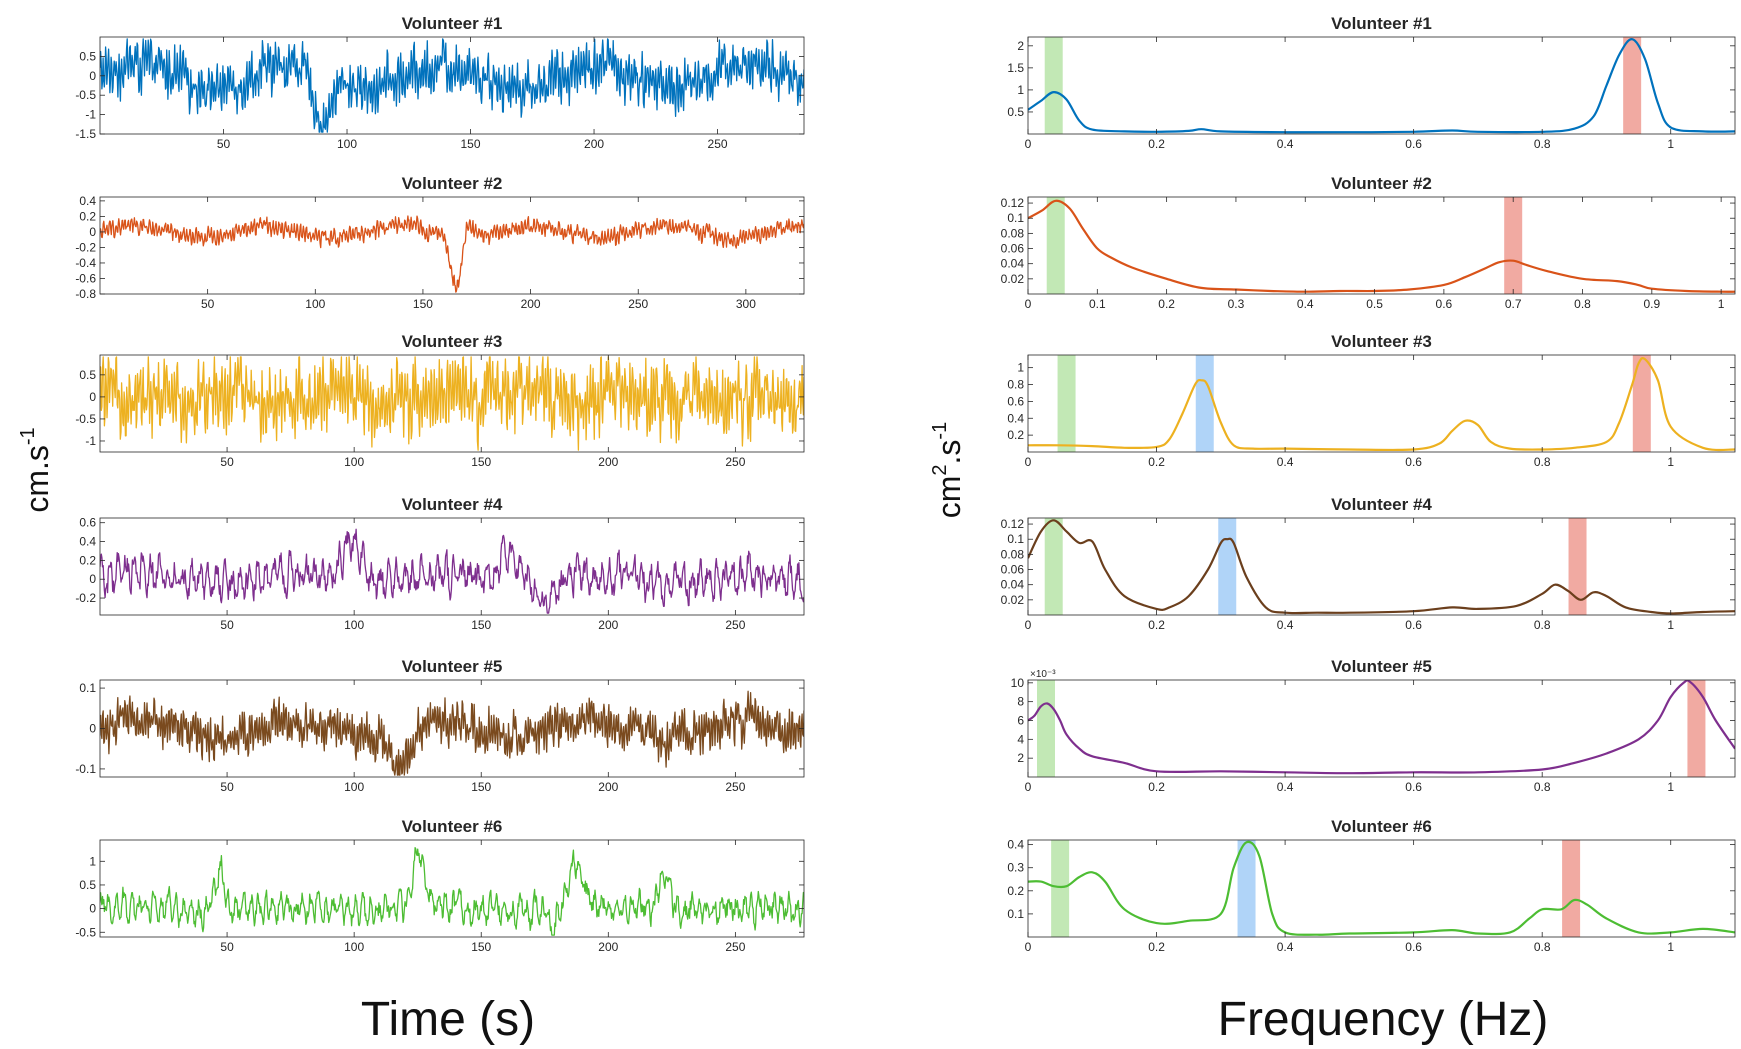 Image resolution: width=1741 pixels, height=1049 pixels. Describe the element at coordinates (1015, 435) in the screenshot. I see `y-tick-label: 0.2` at that location.